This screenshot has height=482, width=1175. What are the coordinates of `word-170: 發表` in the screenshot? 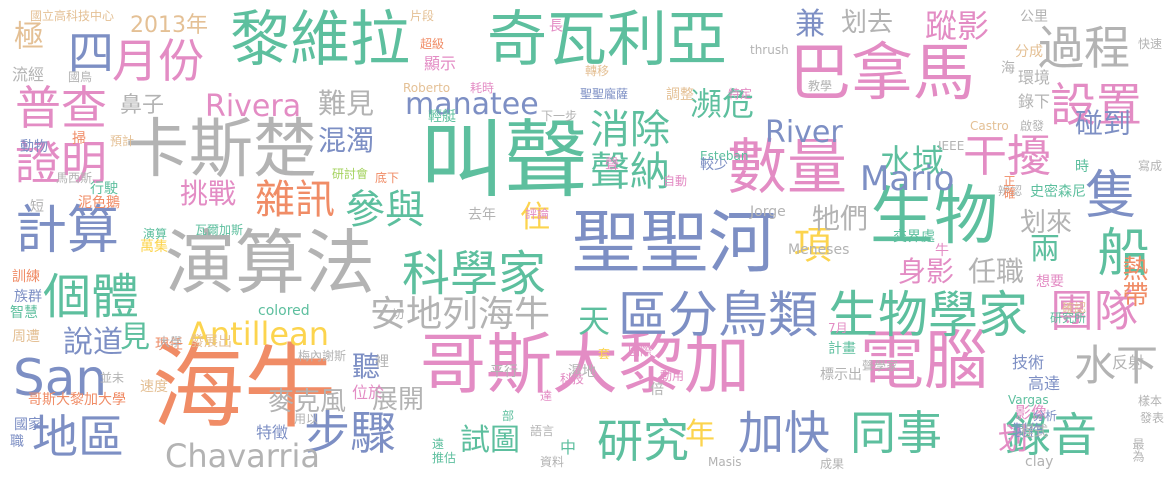 It's located at (1152, 418).